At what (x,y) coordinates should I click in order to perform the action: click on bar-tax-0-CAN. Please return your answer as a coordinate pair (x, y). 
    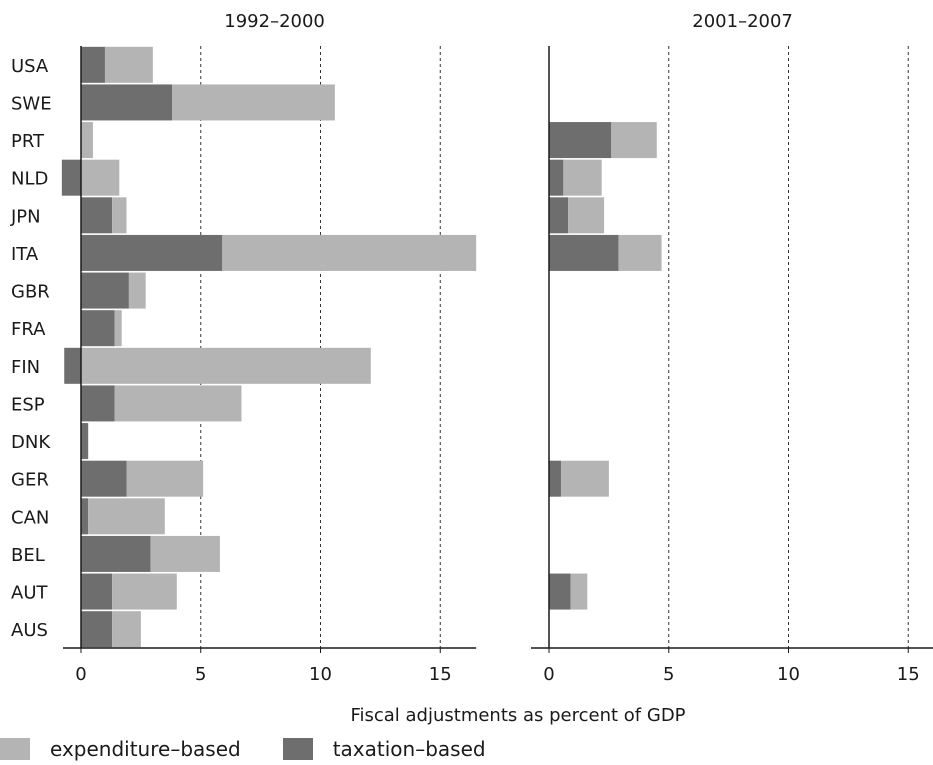
    Looking at the image, I should click on (85, 516).